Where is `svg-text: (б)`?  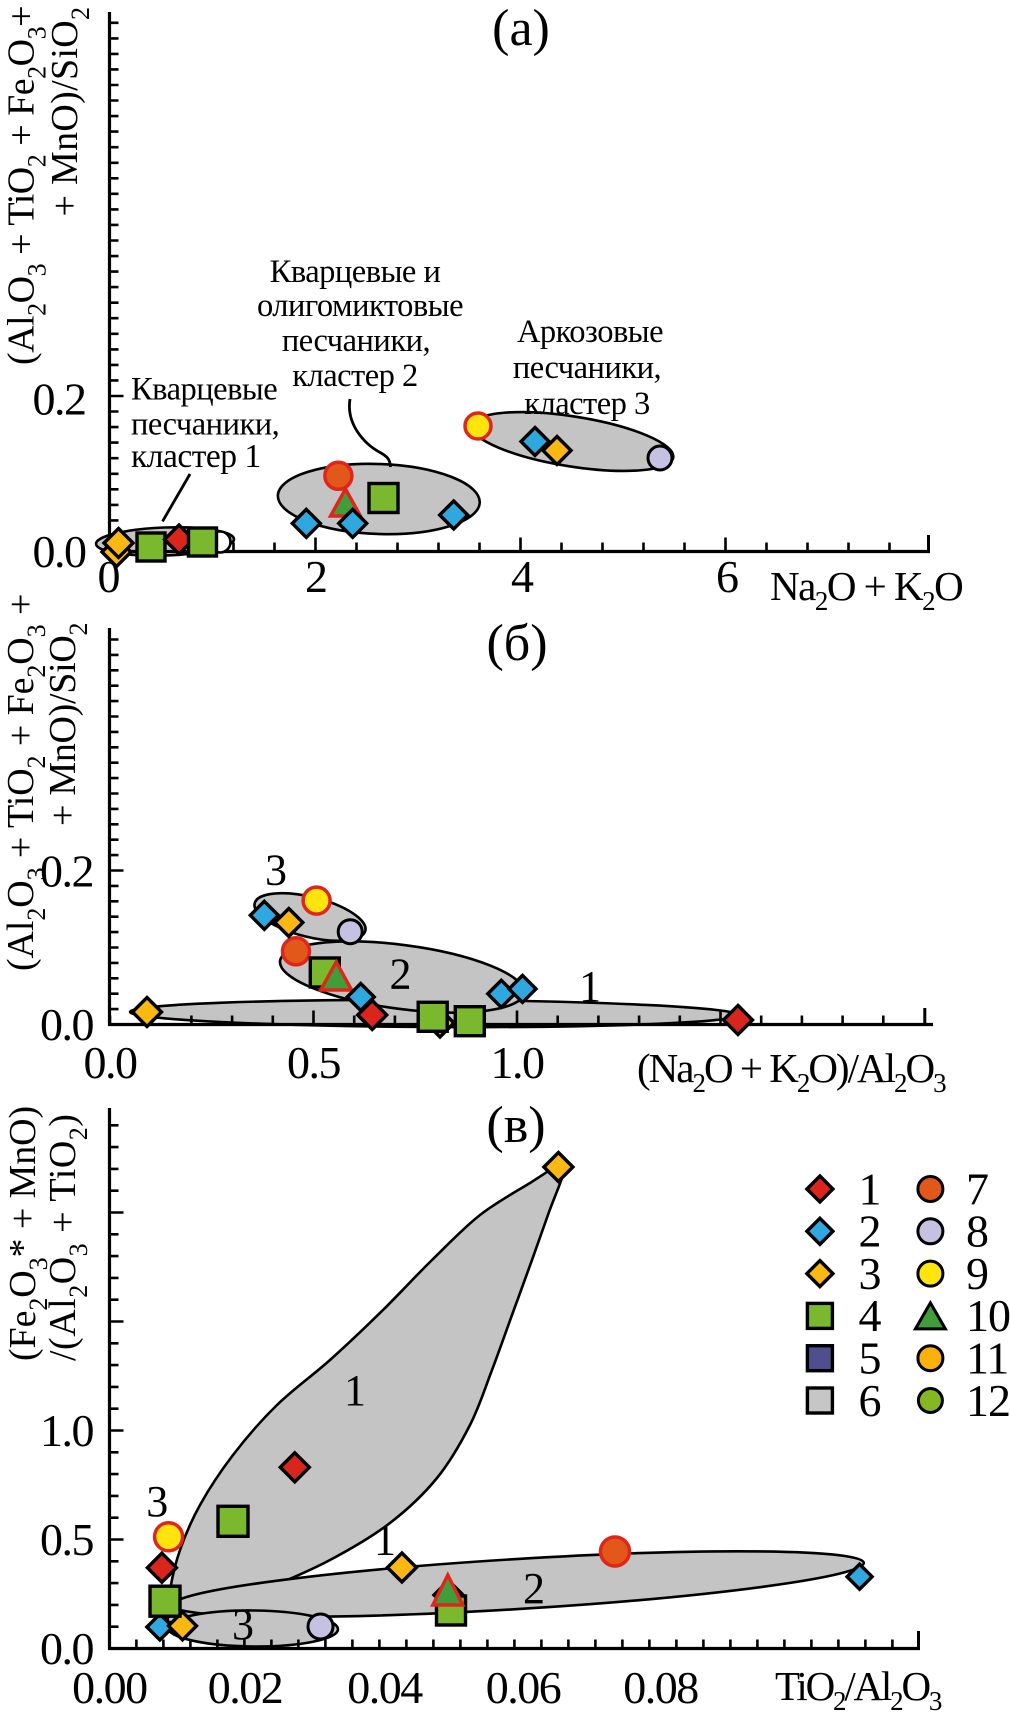
svg-text: (б) is located at coordinates (516, 643).